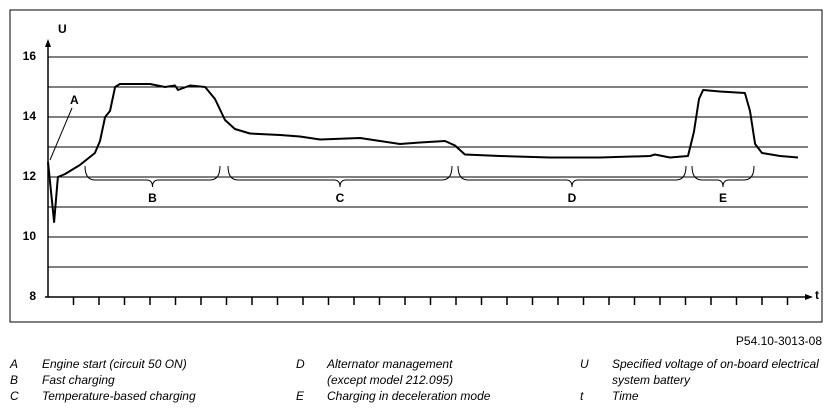 The image size is (837, 412). I want to click on y-axis-label: U, so click(62, 29).